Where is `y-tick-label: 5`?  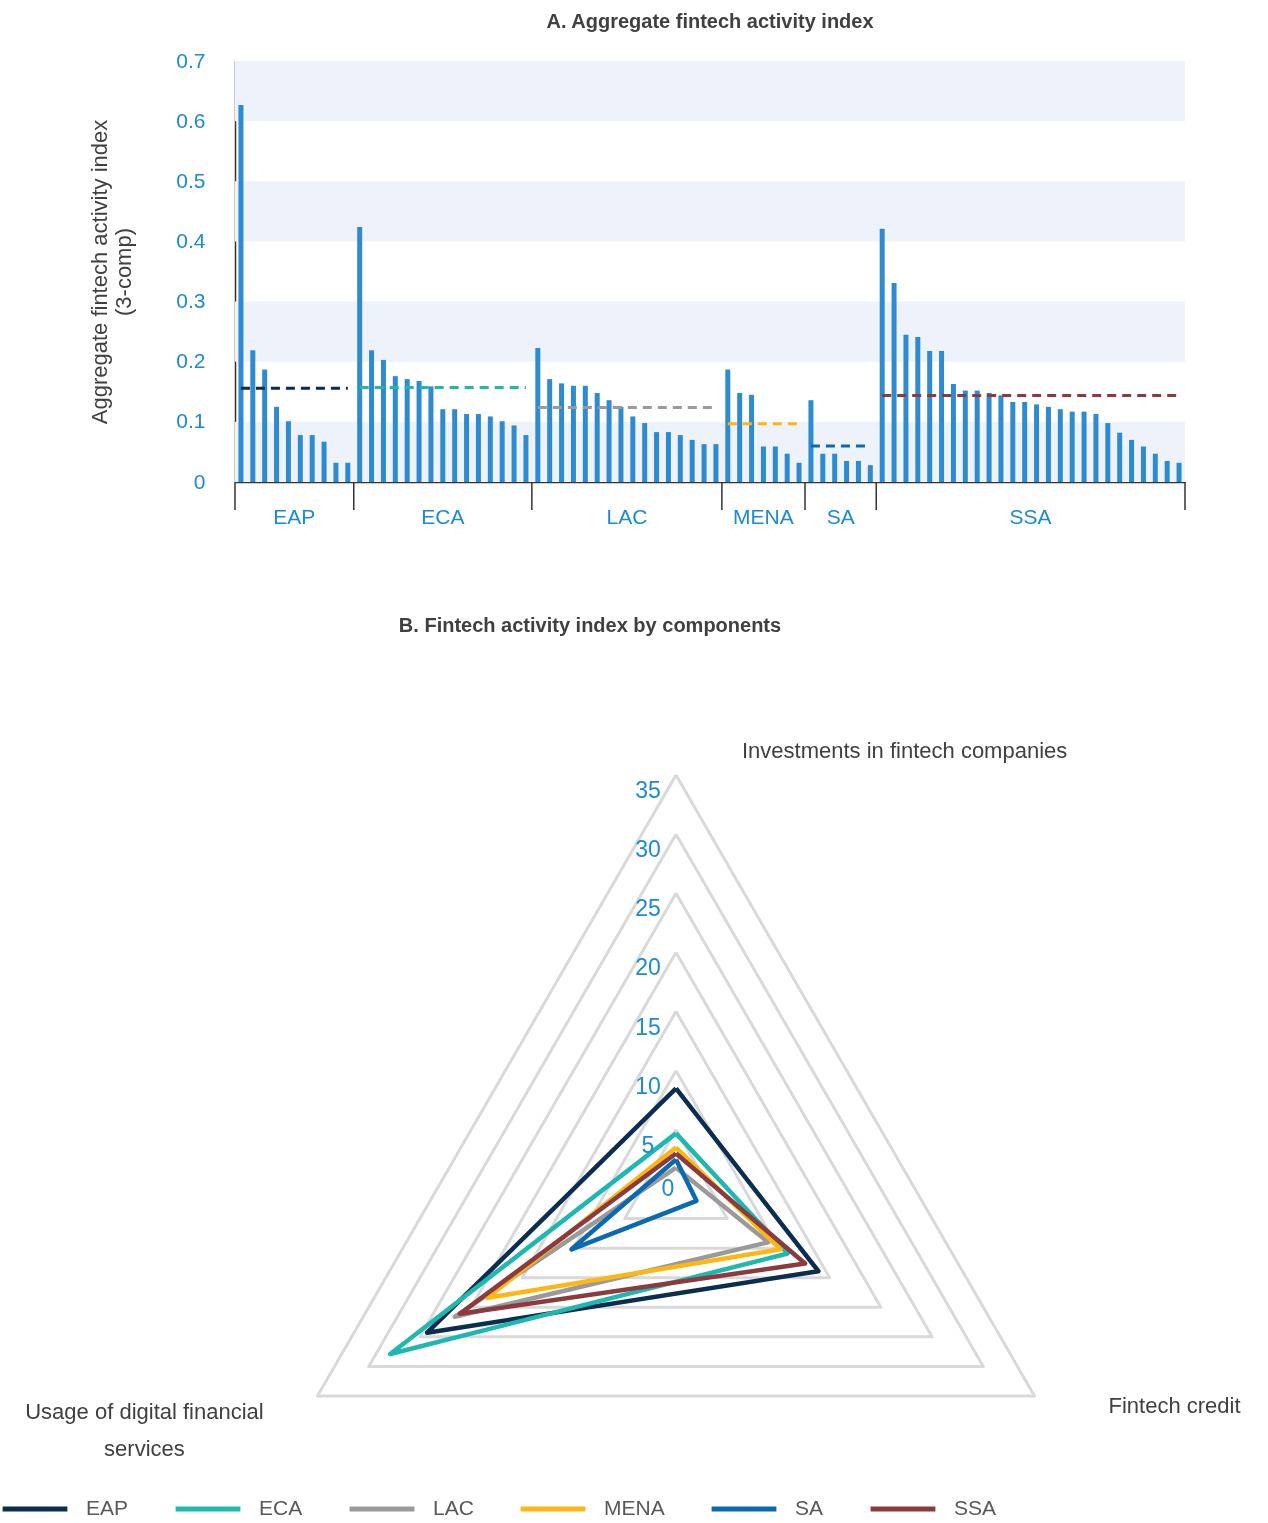 y-tick-label: 5 is located at coordinates (648, 1144).